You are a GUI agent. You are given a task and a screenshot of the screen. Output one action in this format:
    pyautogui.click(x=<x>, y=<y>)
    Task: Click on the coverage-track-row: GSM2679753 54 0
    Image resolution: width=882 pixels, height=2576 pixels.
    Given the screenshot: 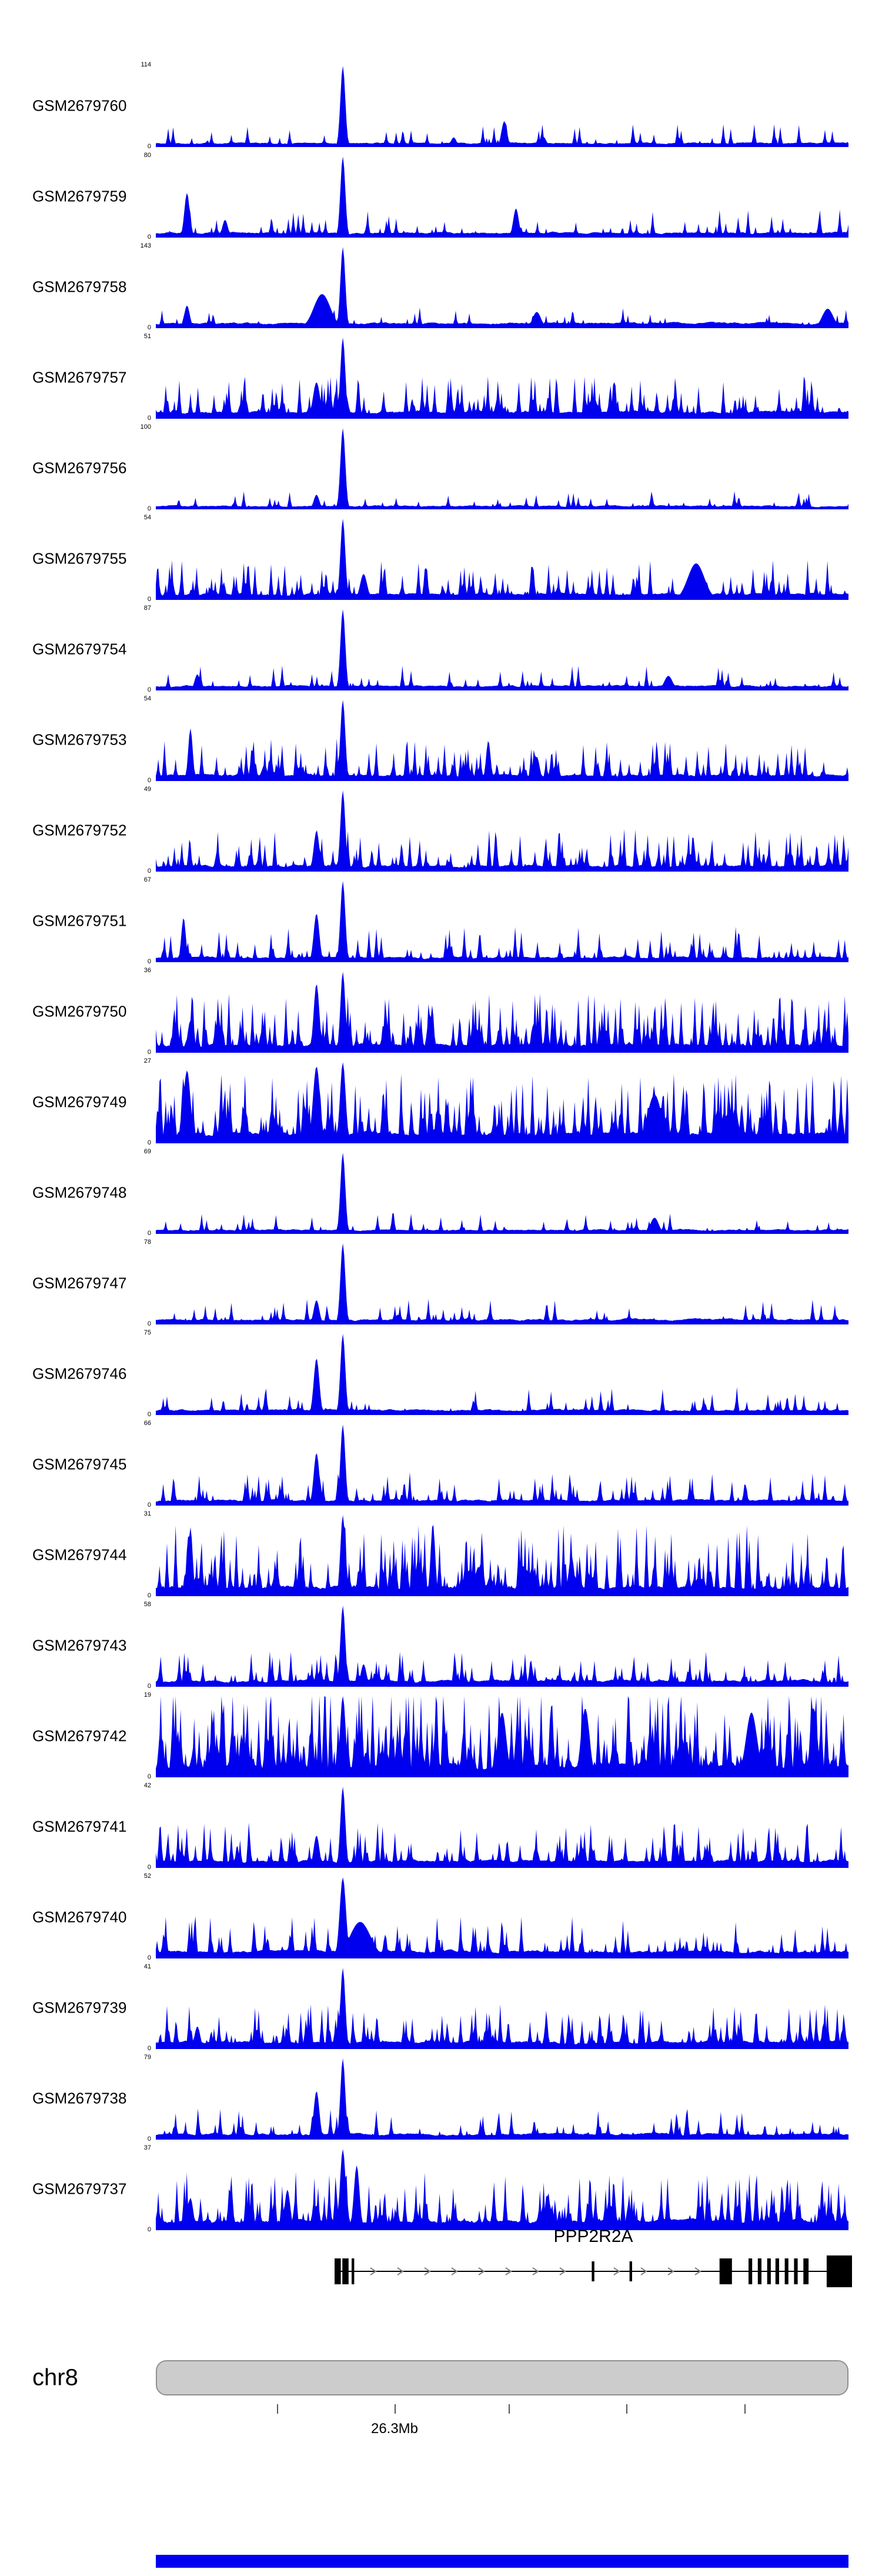 What is the action you would take?
    pyautogui.click(x=441, y=739)
    